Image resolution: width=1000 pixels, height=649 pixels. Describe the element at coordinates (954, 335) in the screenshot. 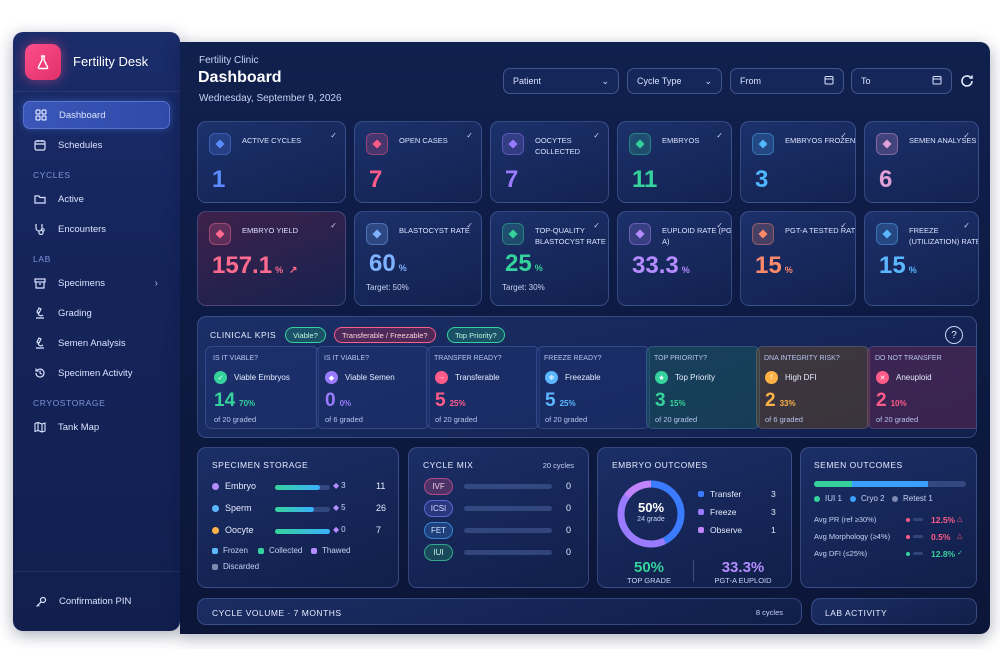

I see `help-icon: ?` at that location.